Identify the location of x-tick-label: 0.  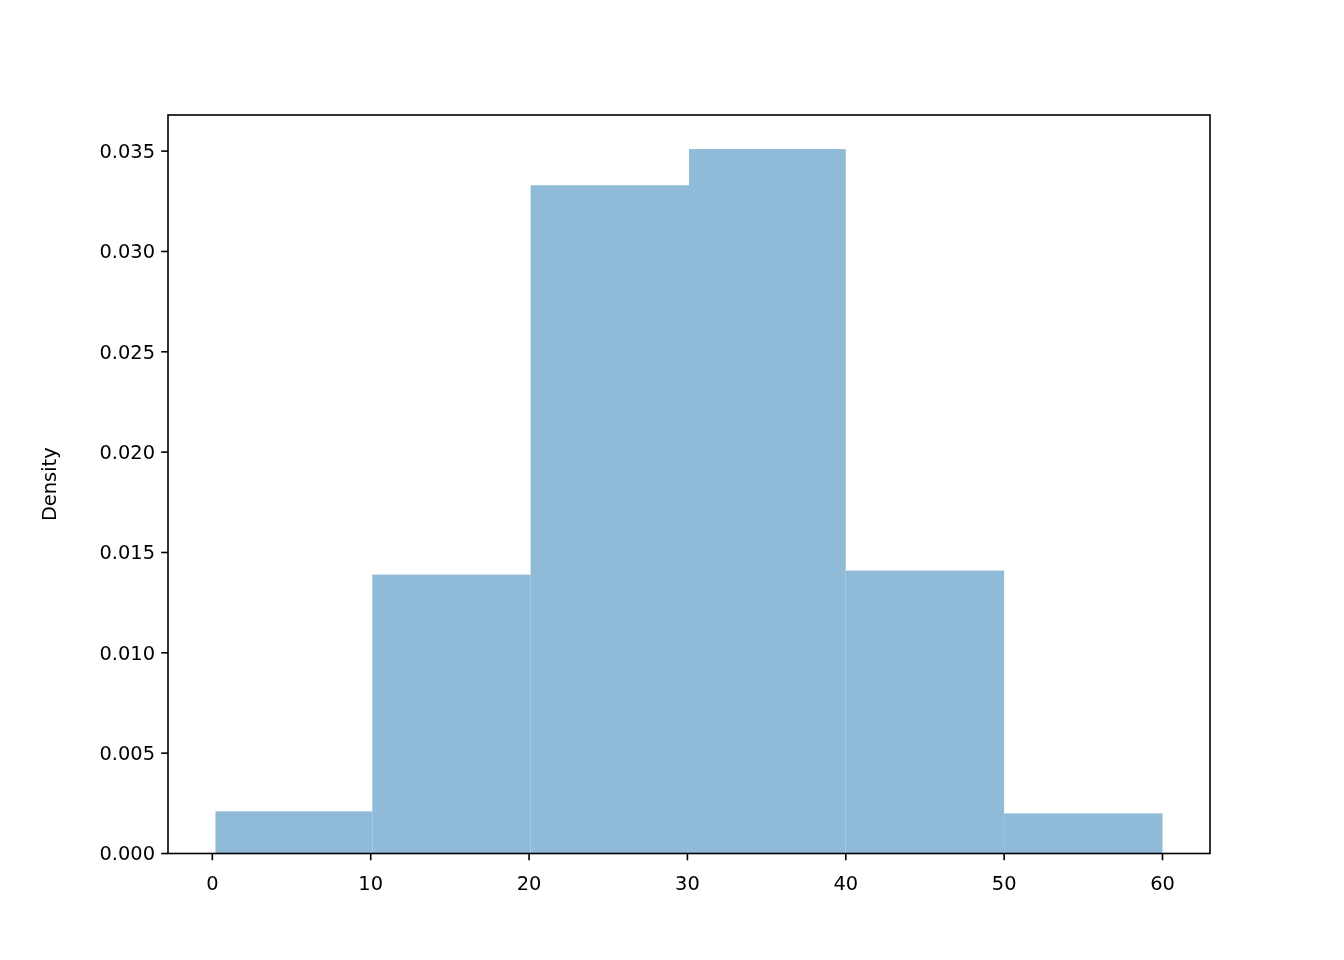
(212, 883).